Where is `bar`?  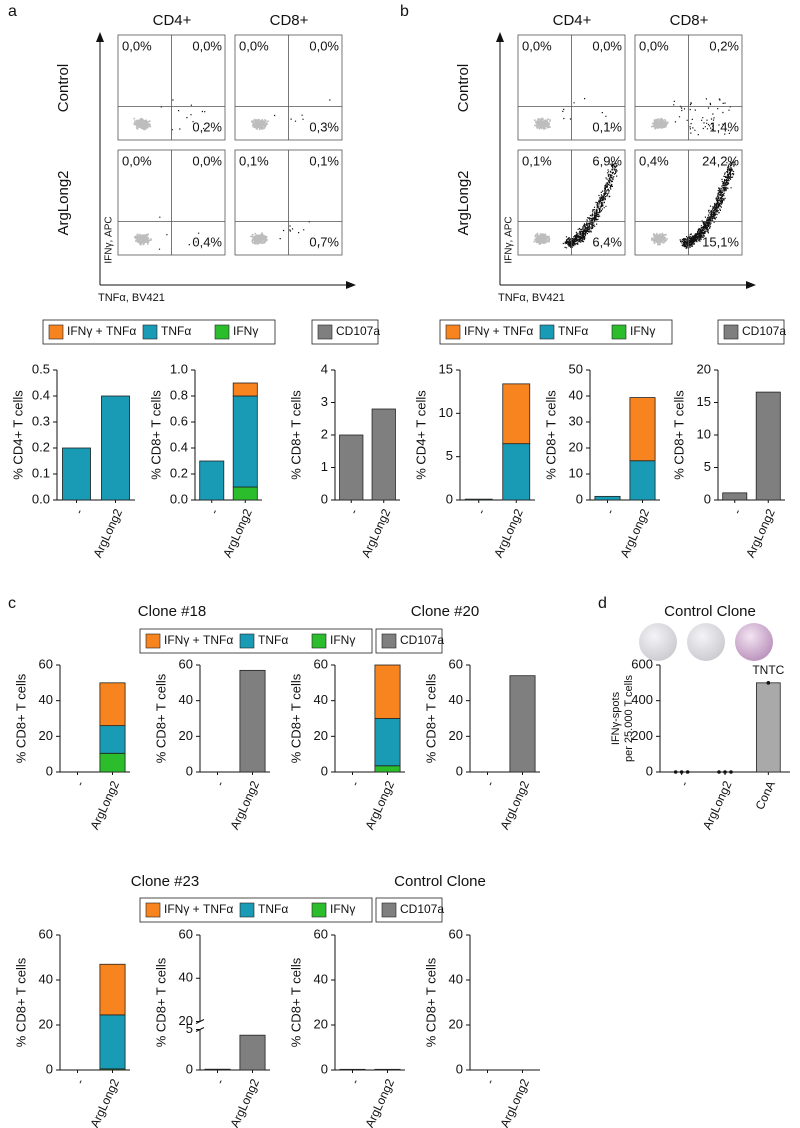
bar is located at coordinates (768, 727).